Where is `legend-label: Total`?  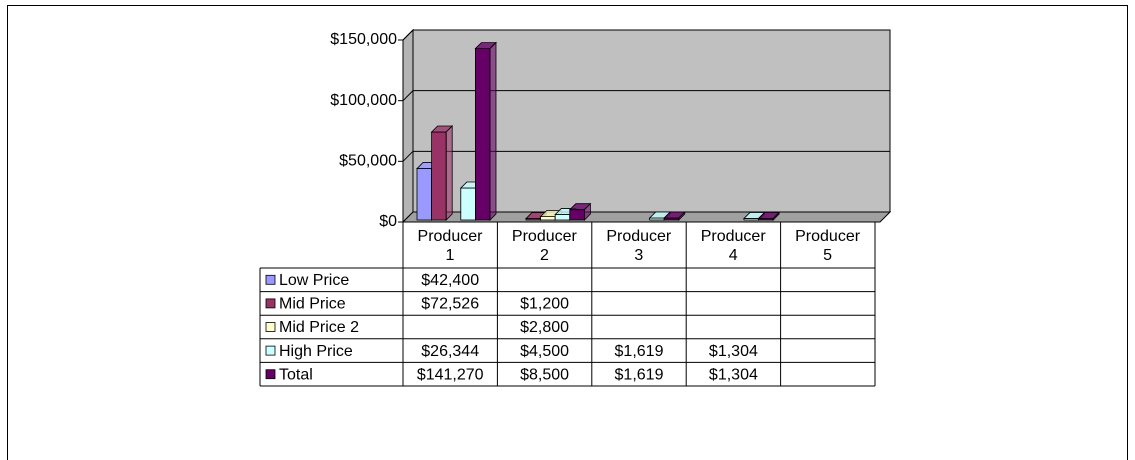 legend-label: Total is located at coordinates (296, 374).